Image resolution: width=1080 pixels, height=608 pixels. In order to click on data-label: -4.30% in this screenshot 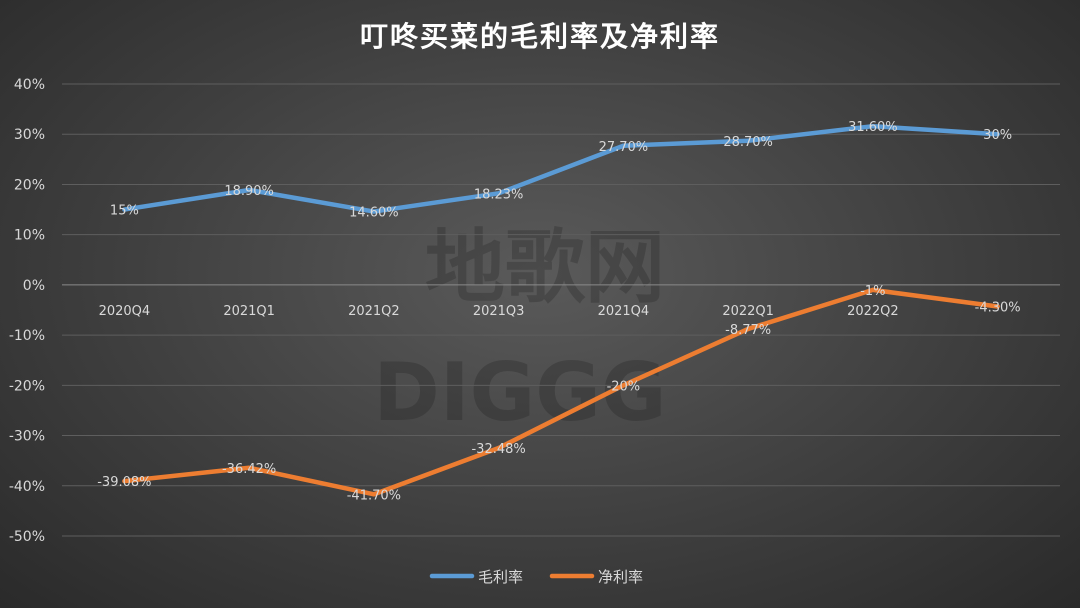, I will do `click(998, 307)`.